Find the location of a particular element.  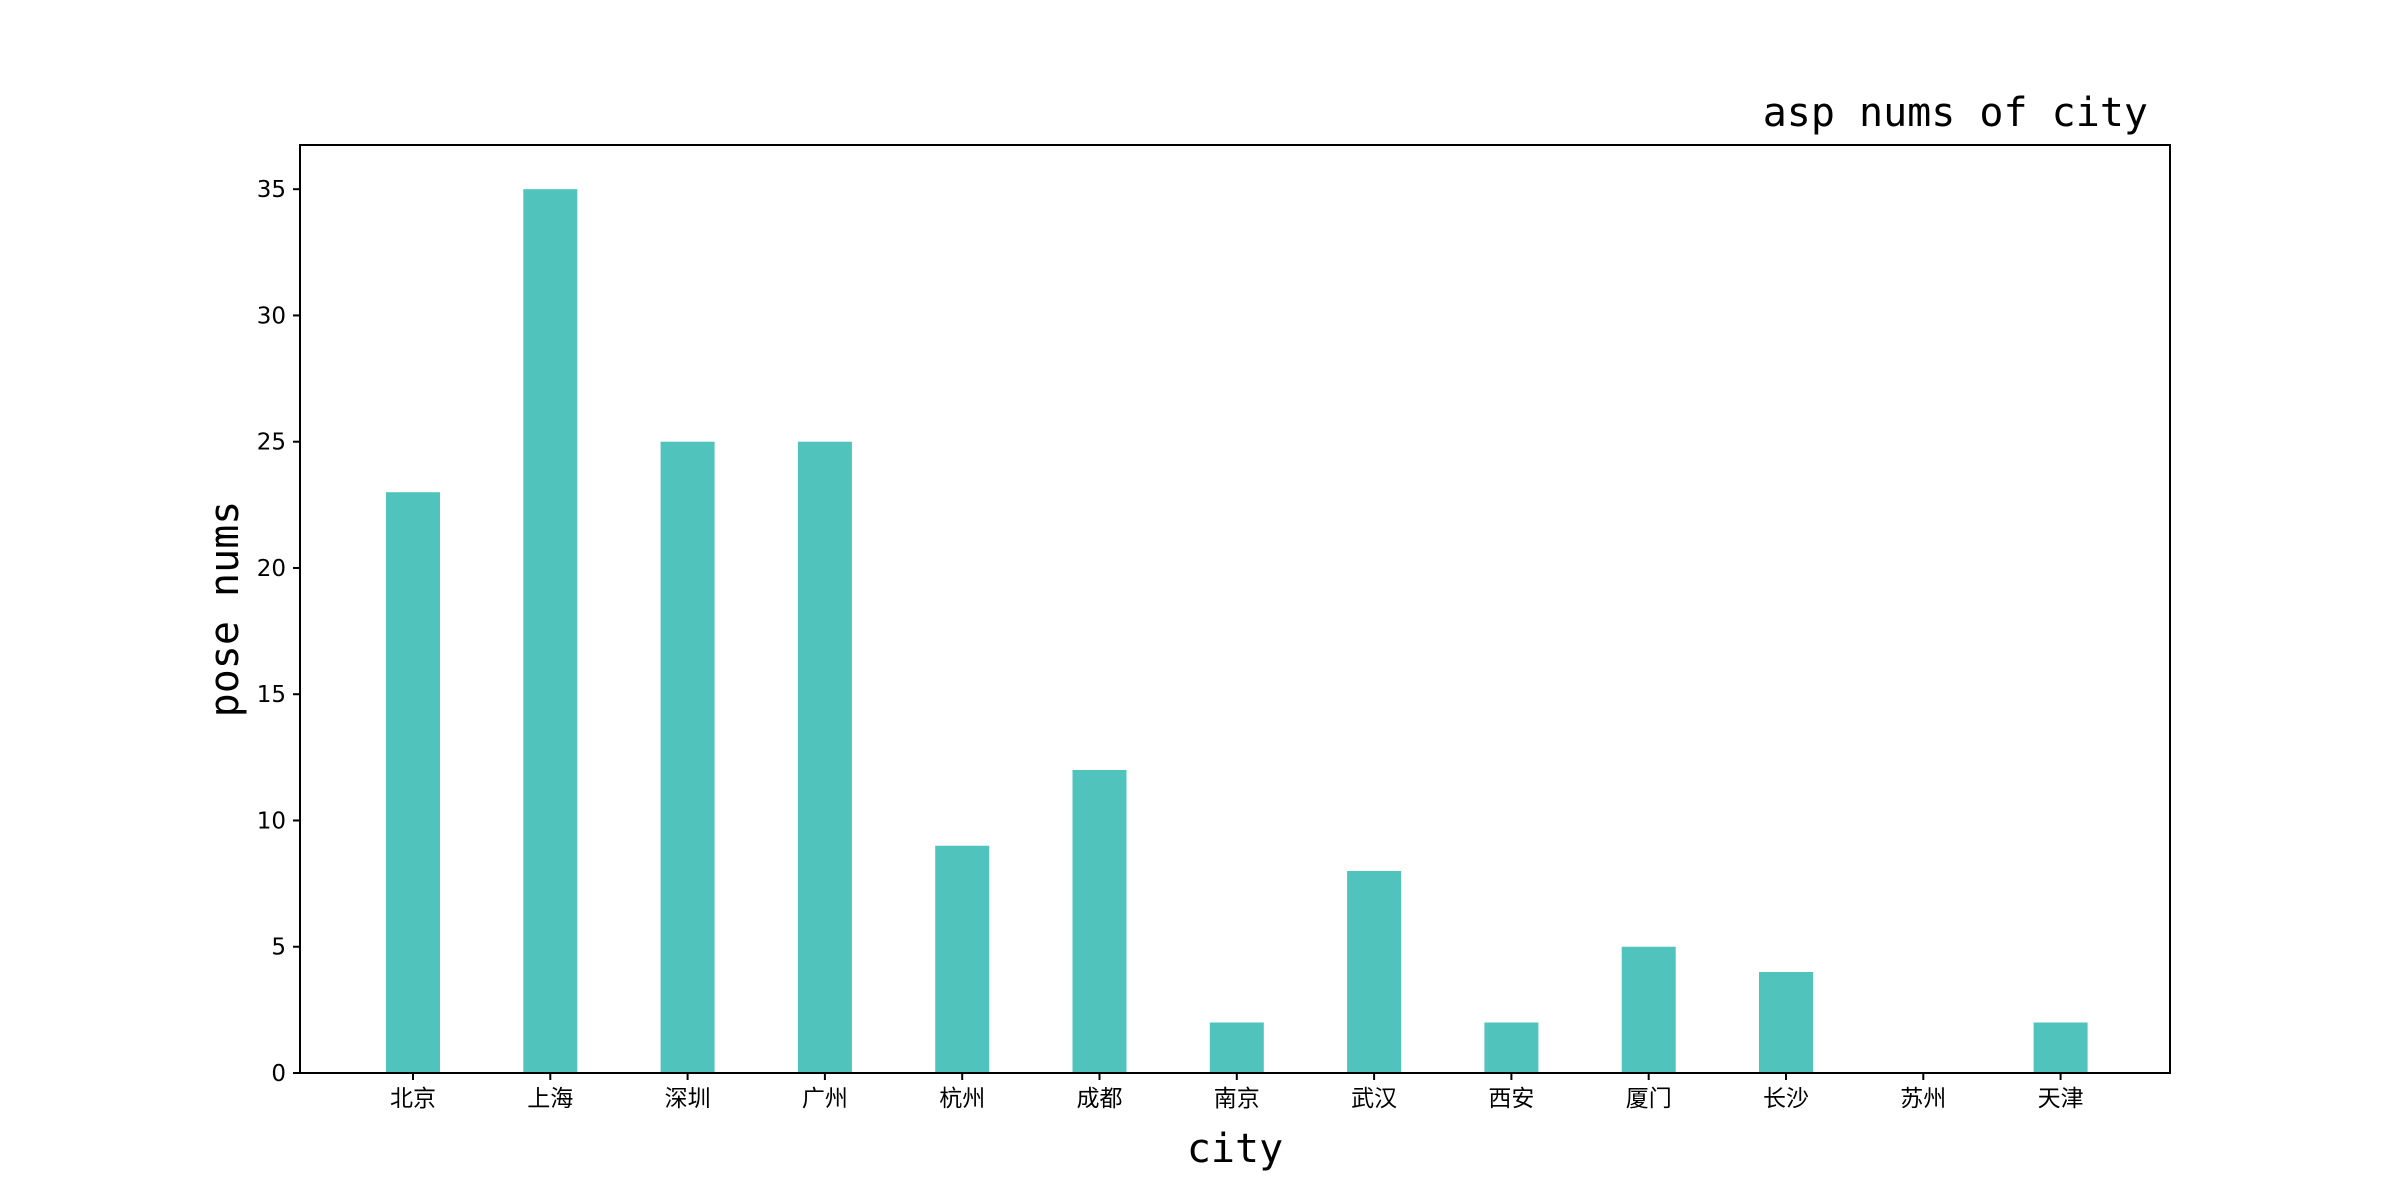

x-axis-title: city is located at coordinates (1235, 1149).